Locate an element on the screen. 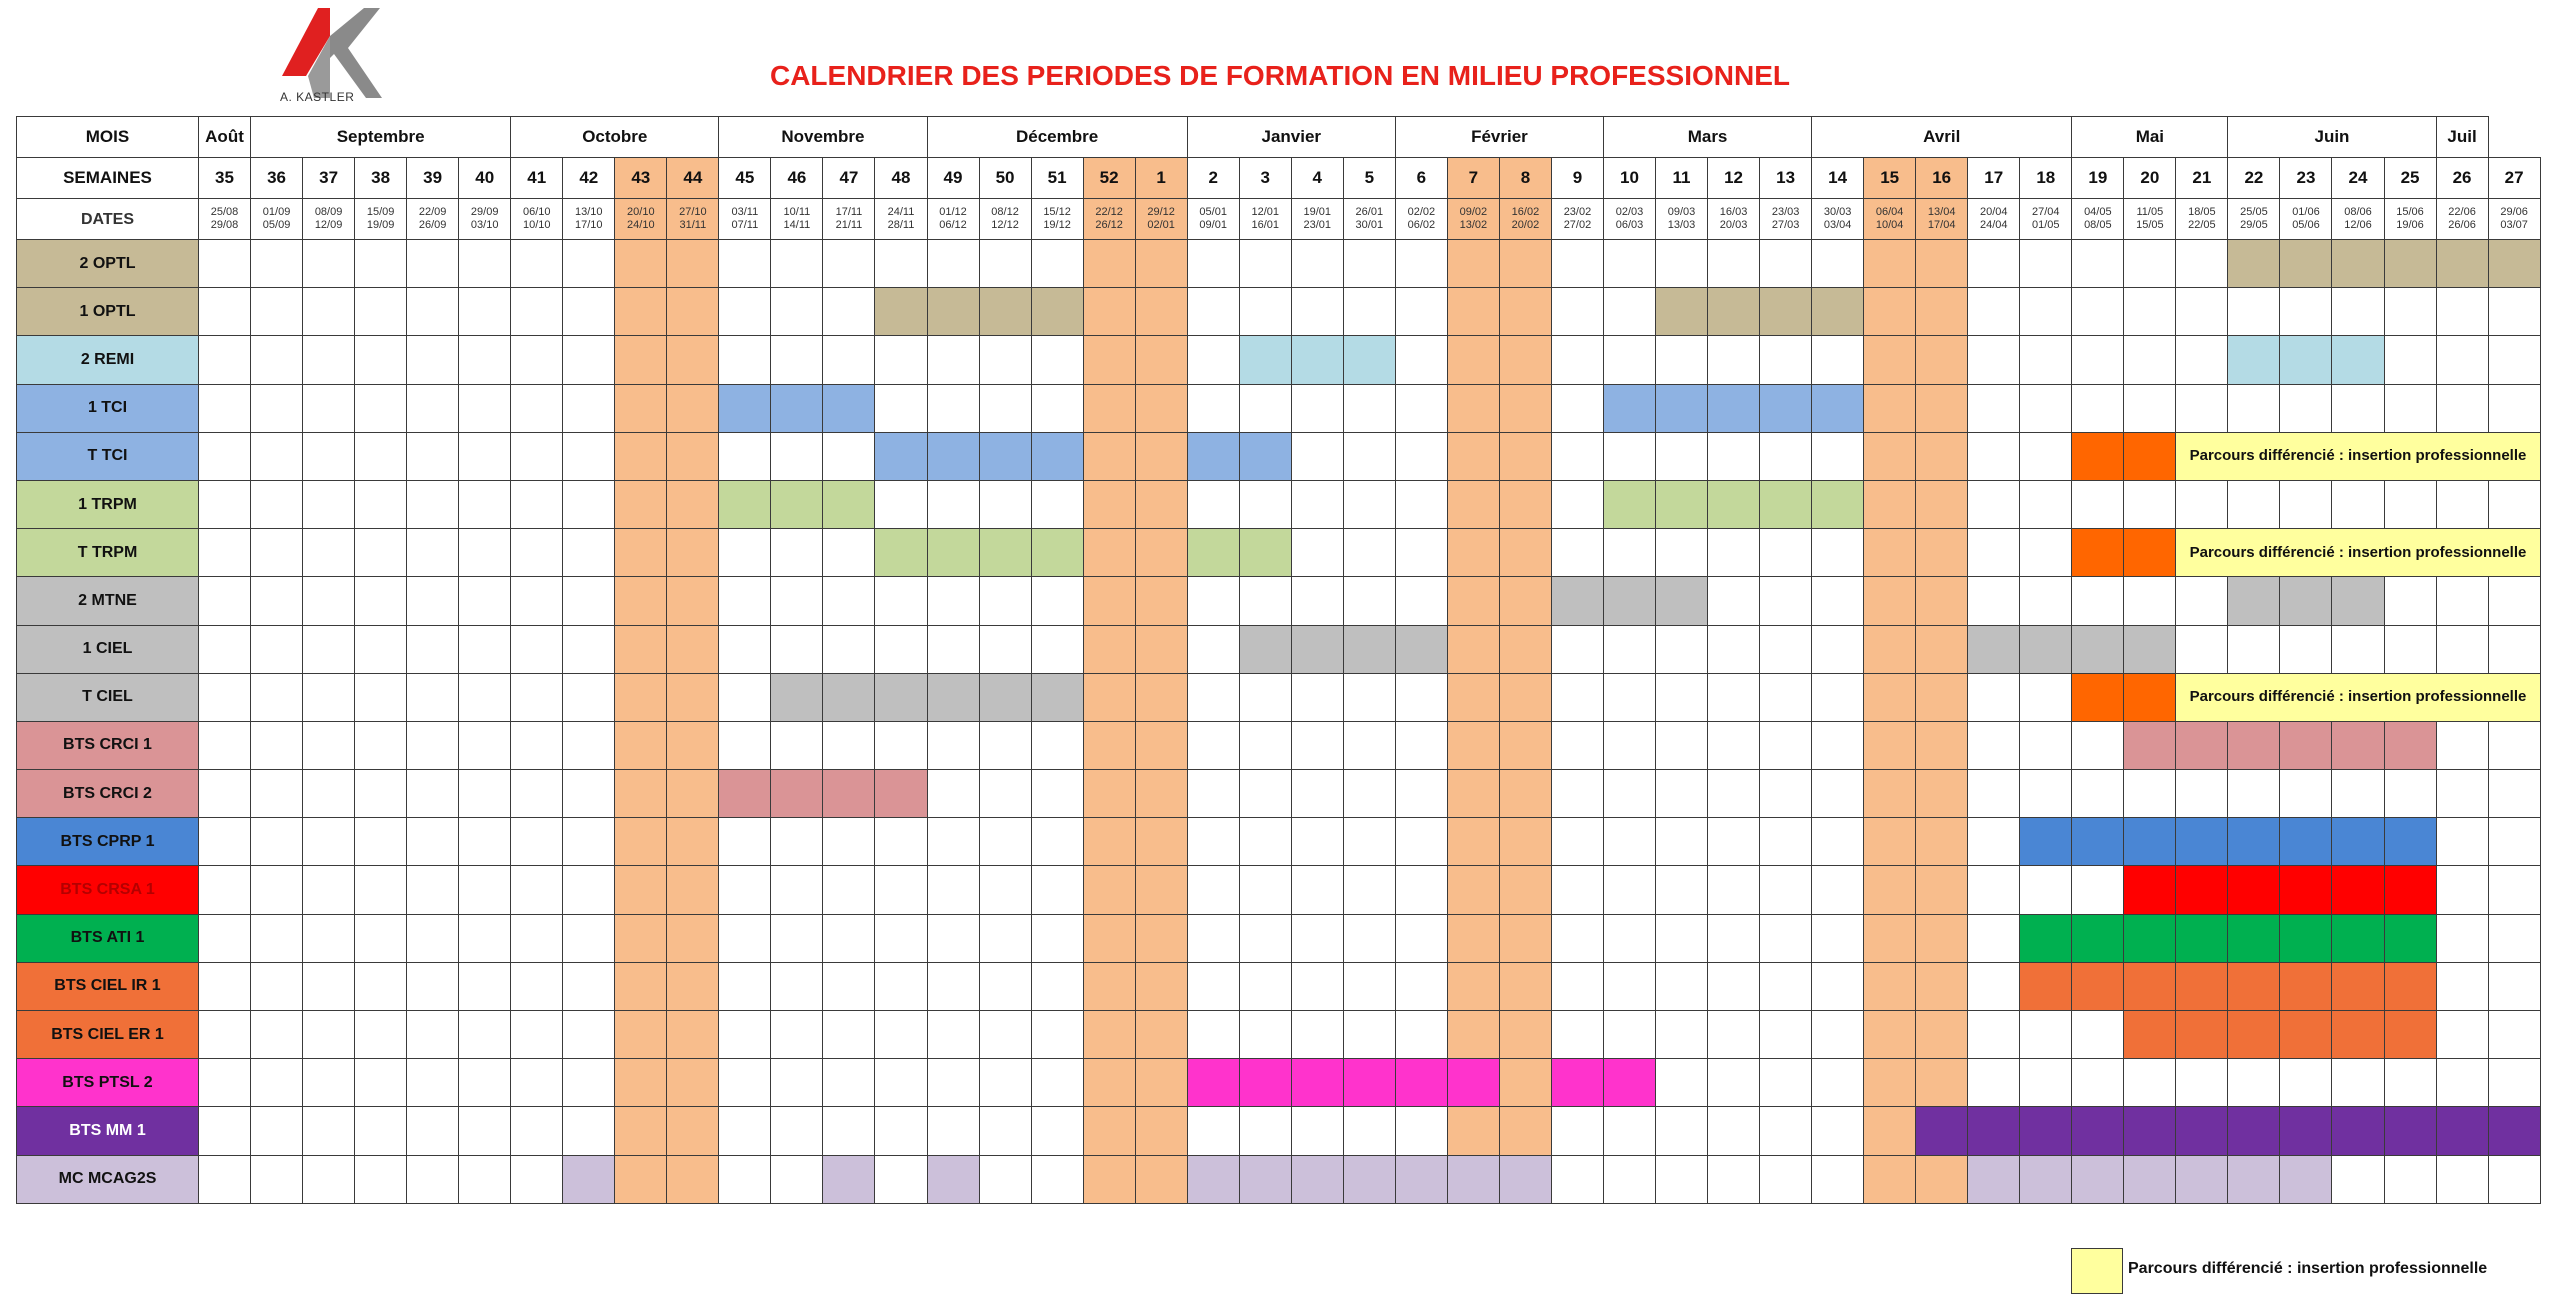 This screenshot has height=1308, width=2560. weeks-label: SEMAINES is located at coordinates (107, 178).